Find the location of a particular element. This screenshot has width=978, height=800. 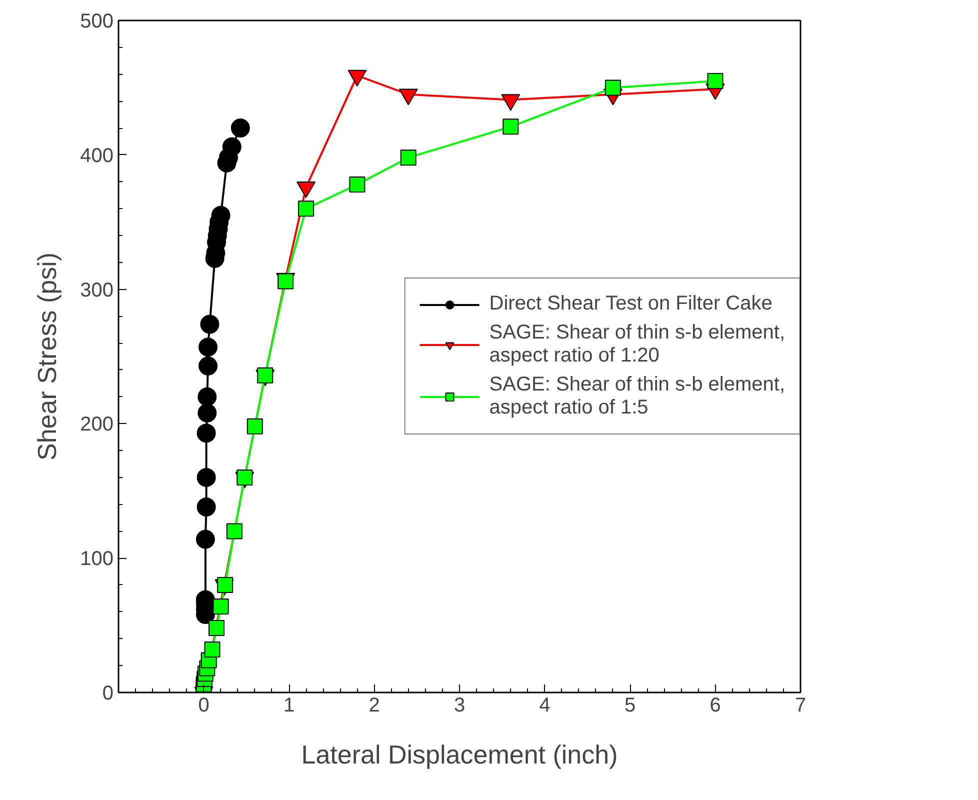

x-tick-label: 1 is located at coordinates (289, 705).